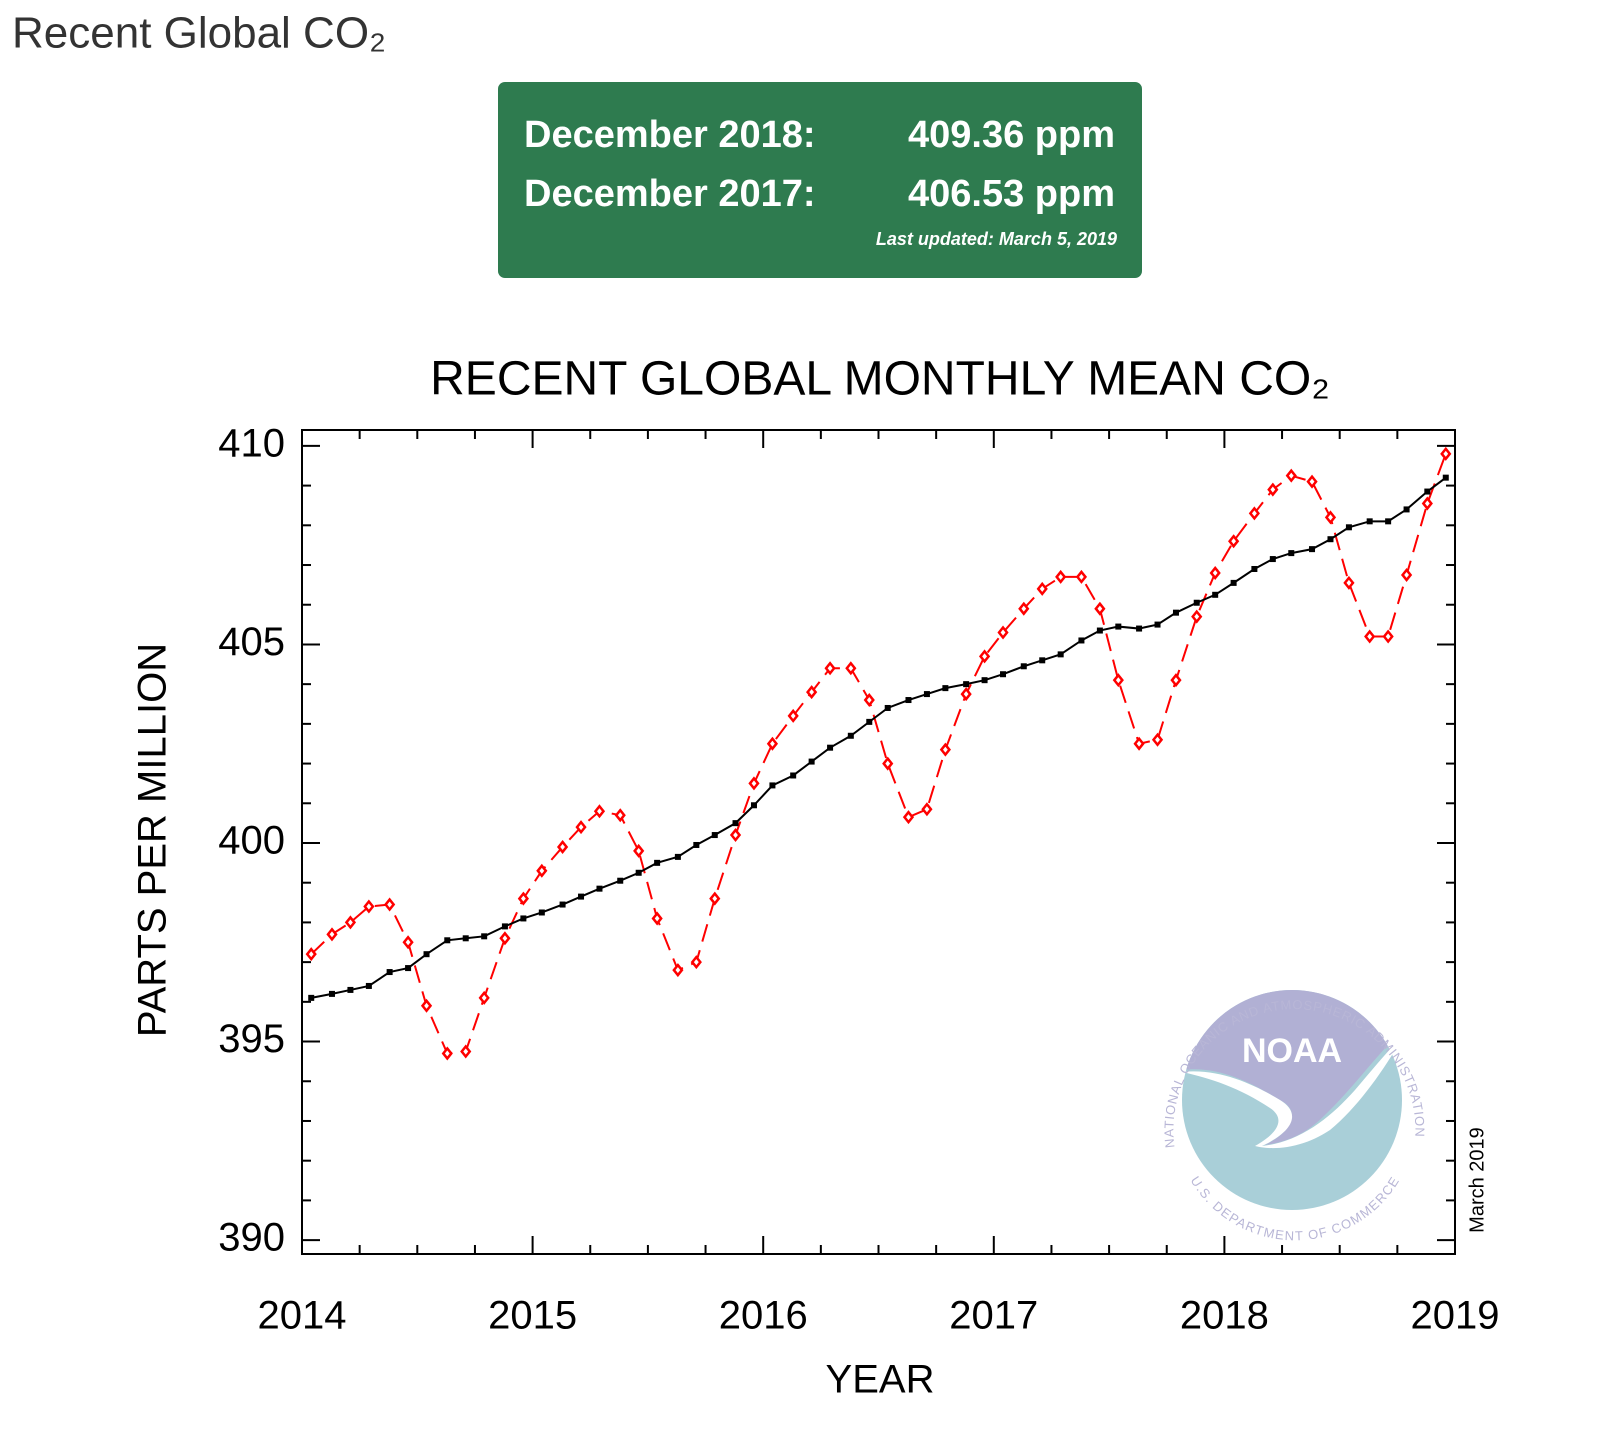  What do you see at coordinates (251, 841) in the screenshot?
I see `y-tick-label: 400` at bounding box center [251, 841].